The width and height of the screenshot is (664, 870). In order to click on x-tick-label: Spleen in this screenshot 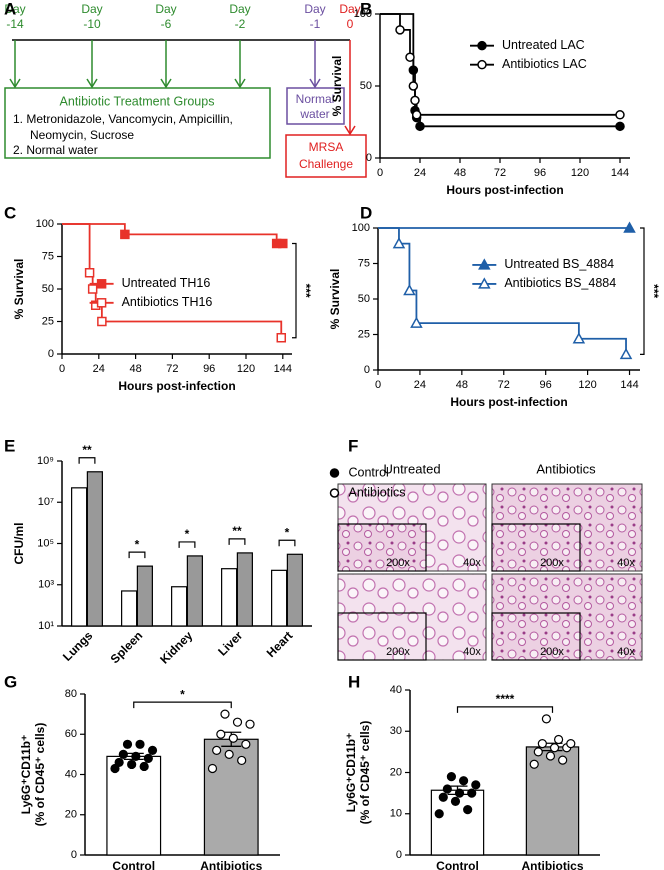, I will do `click(127, 647)`.